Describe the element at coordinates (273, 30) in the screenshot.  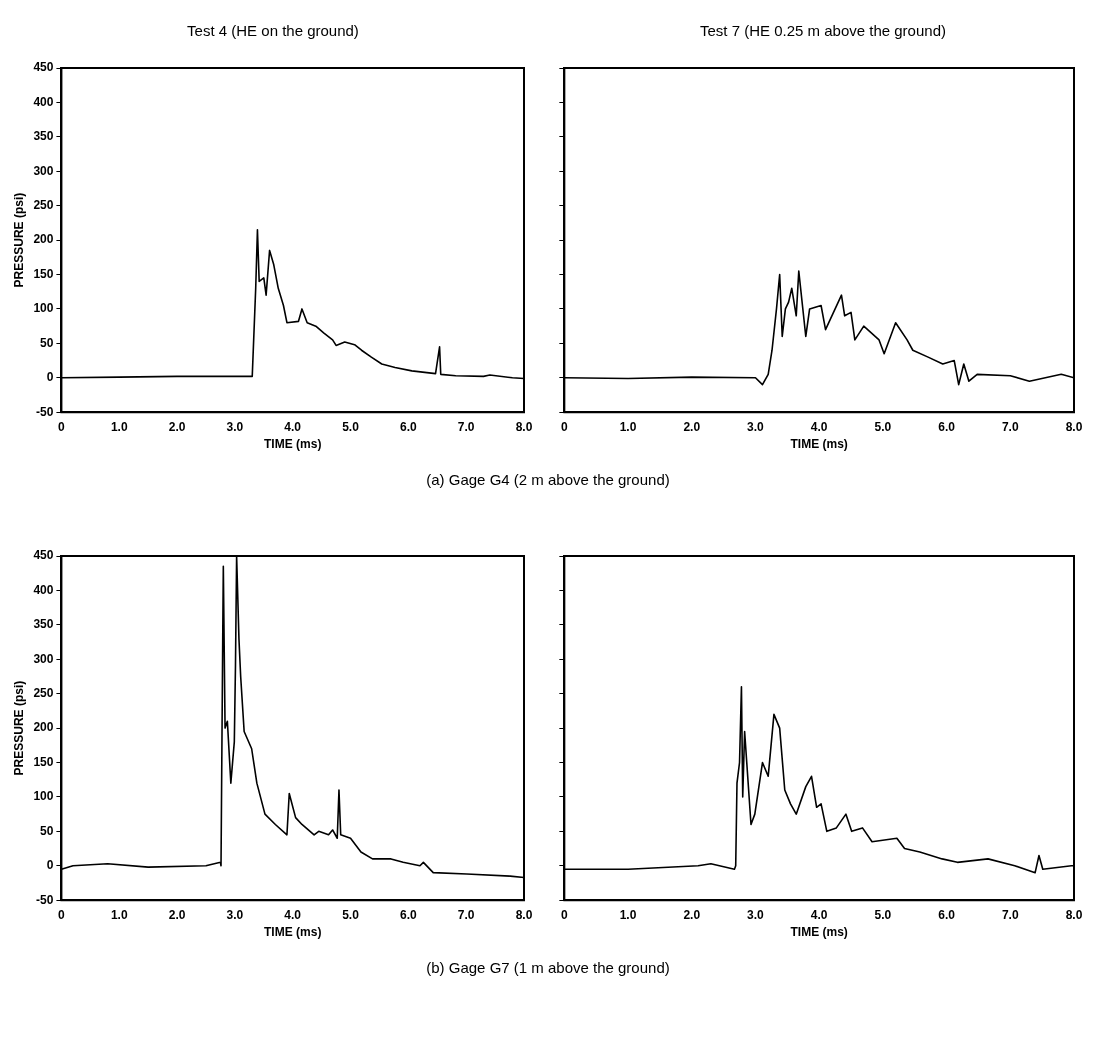
I see `chart-title: Test 4 (HE on the ground)` at that location.